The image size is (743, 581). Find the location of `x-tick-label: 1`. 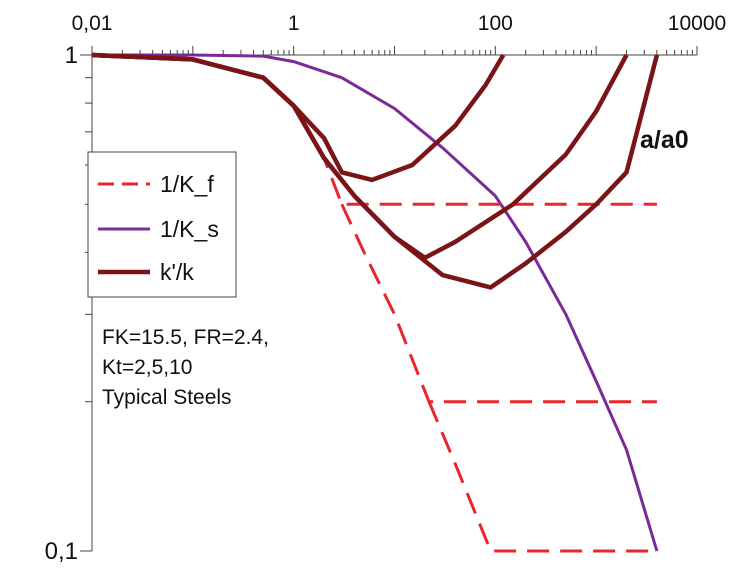

x-tick-label: 1 is located at coordinates (294, 23).